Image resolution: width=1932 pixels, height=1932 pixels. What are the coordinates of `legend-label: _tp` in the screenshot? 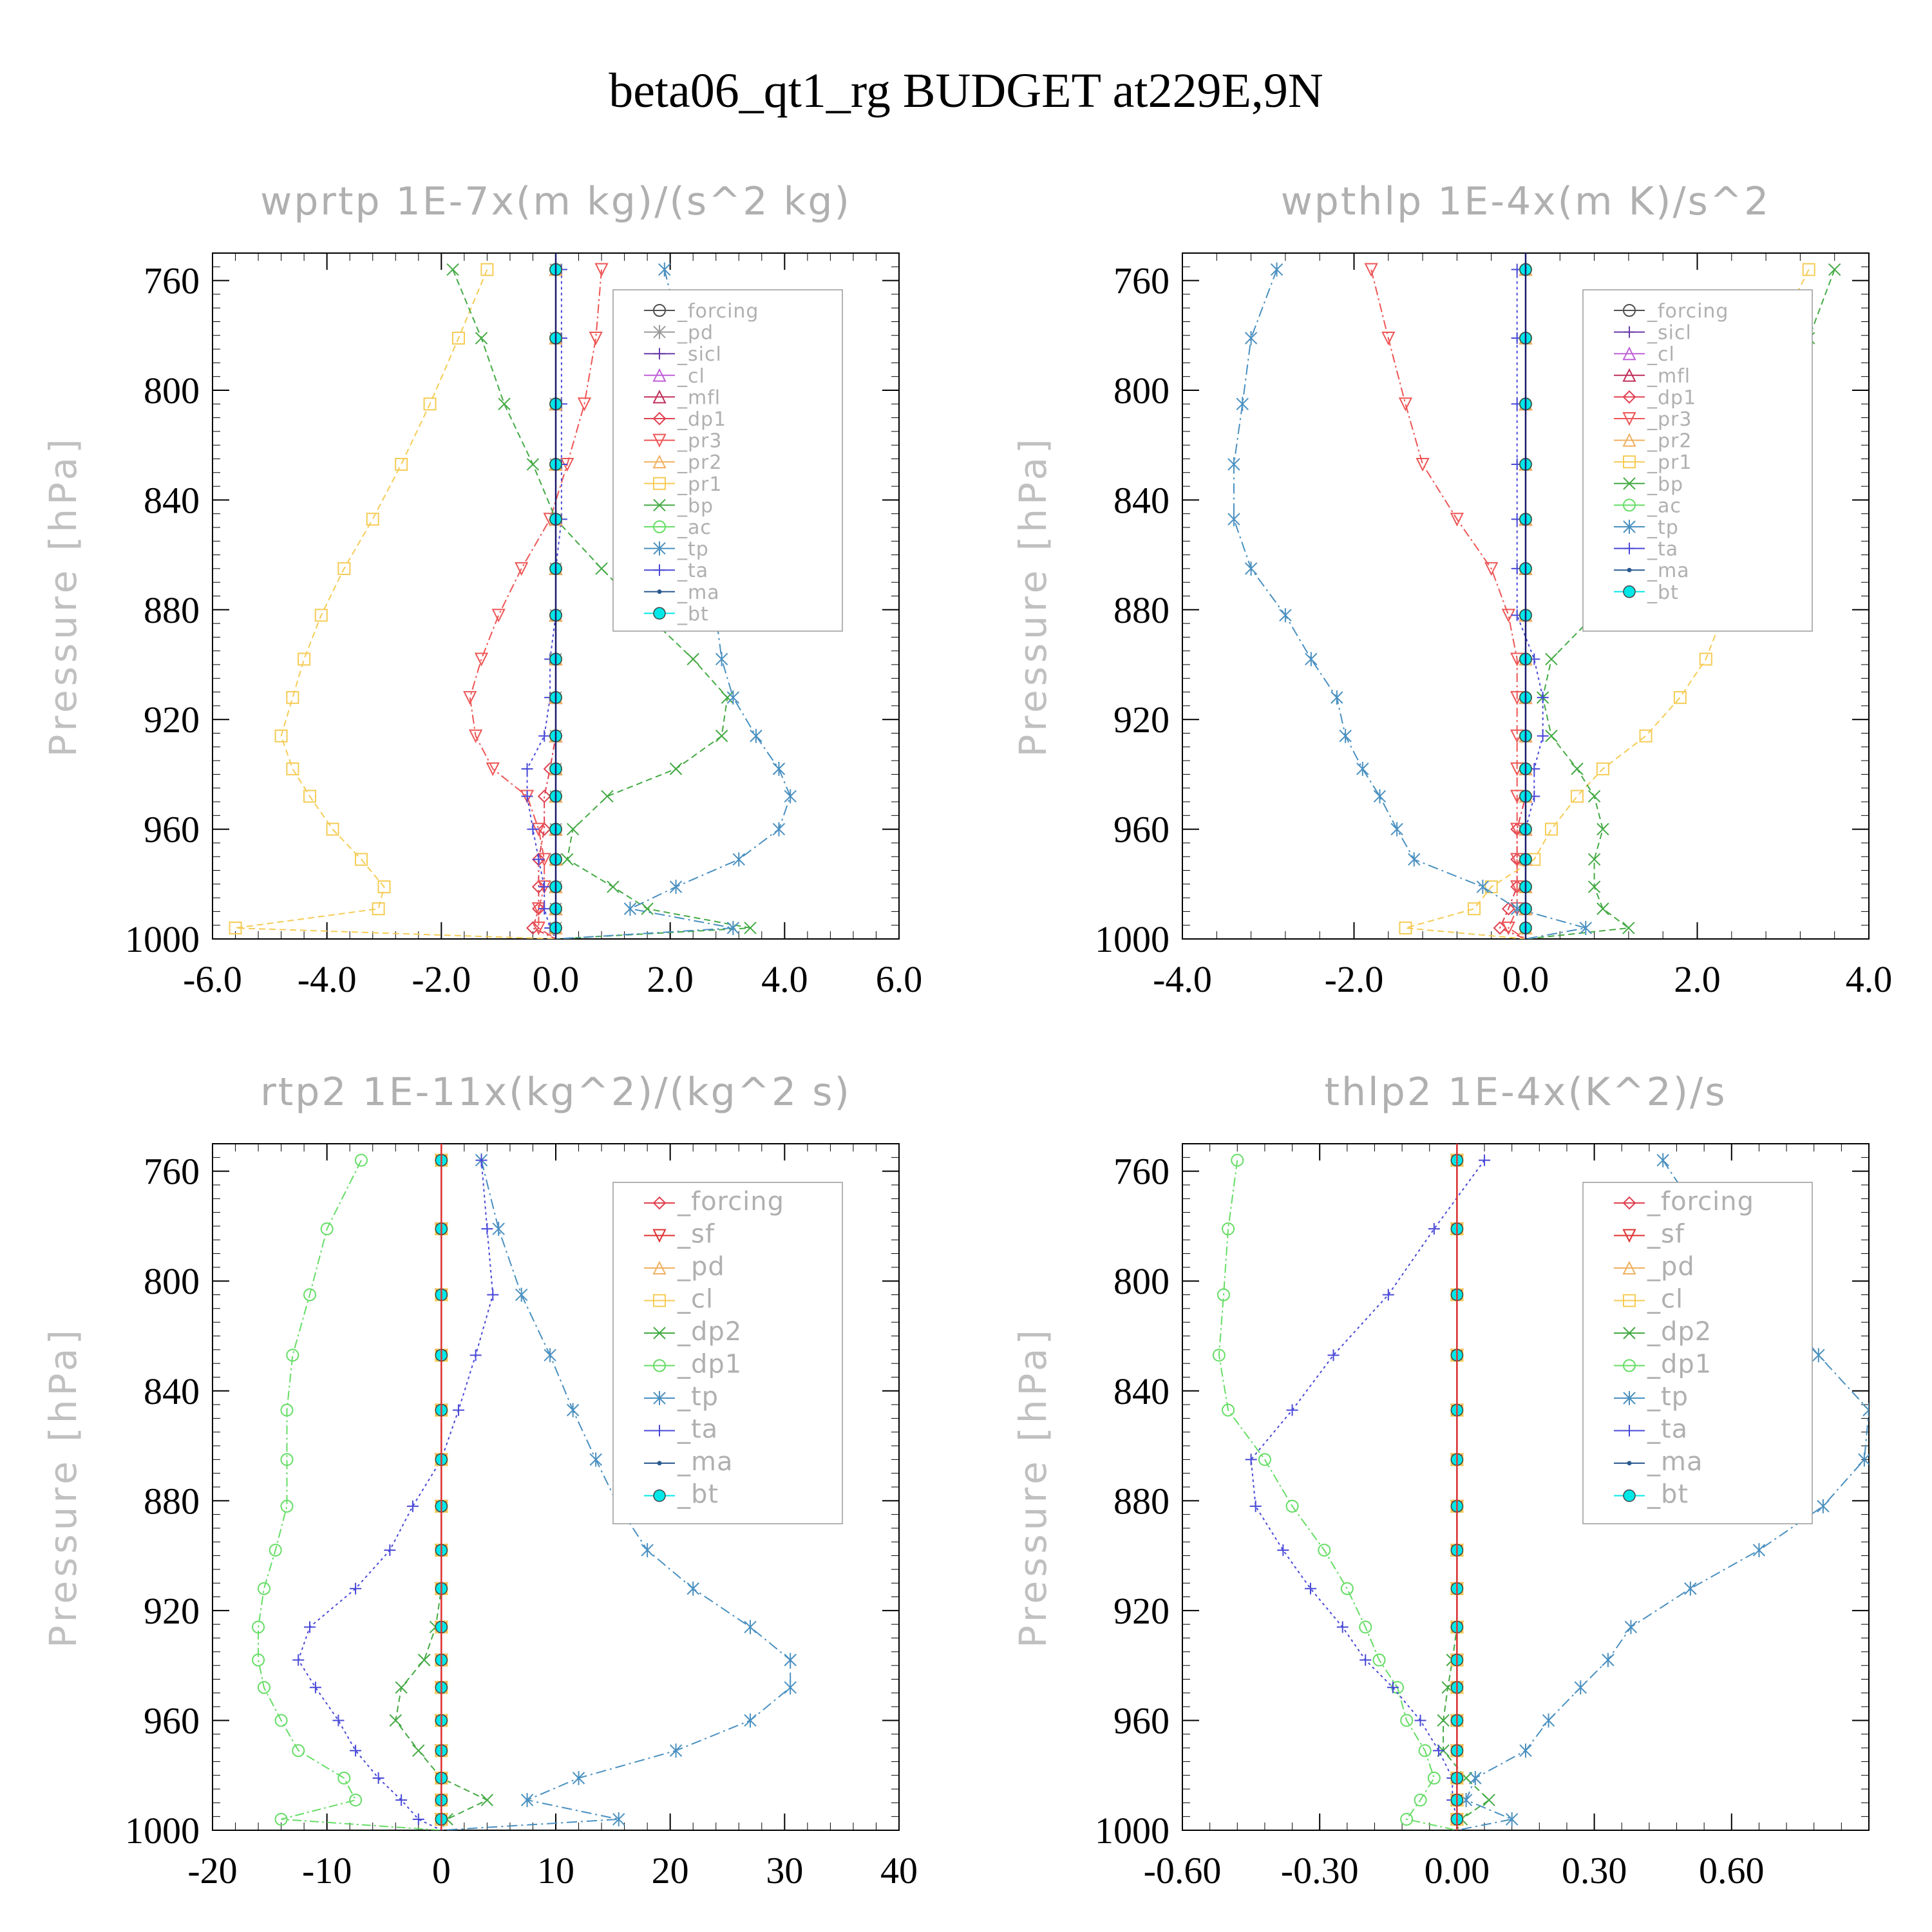 It's located at (693, 549).